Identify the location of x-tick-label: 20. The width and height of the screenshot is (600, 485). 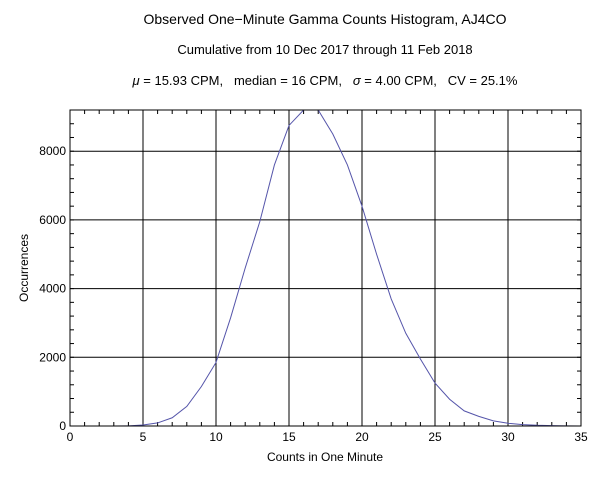
(362, 437).